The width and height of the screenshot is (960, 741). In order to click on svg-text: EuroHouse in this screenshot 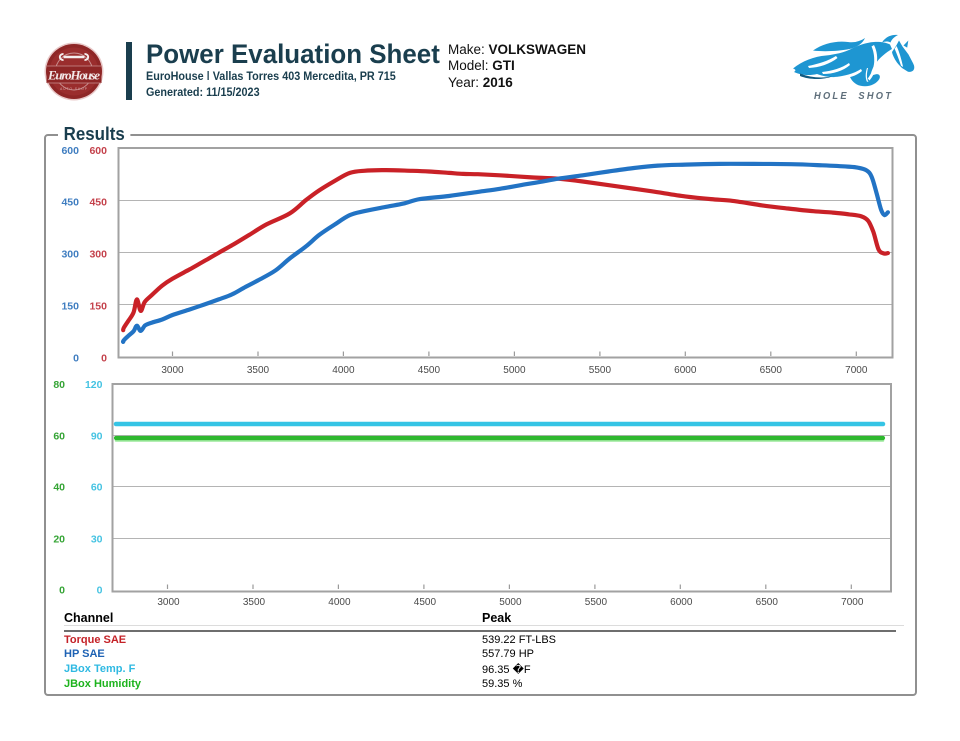, I will do `click(73, 75)`.